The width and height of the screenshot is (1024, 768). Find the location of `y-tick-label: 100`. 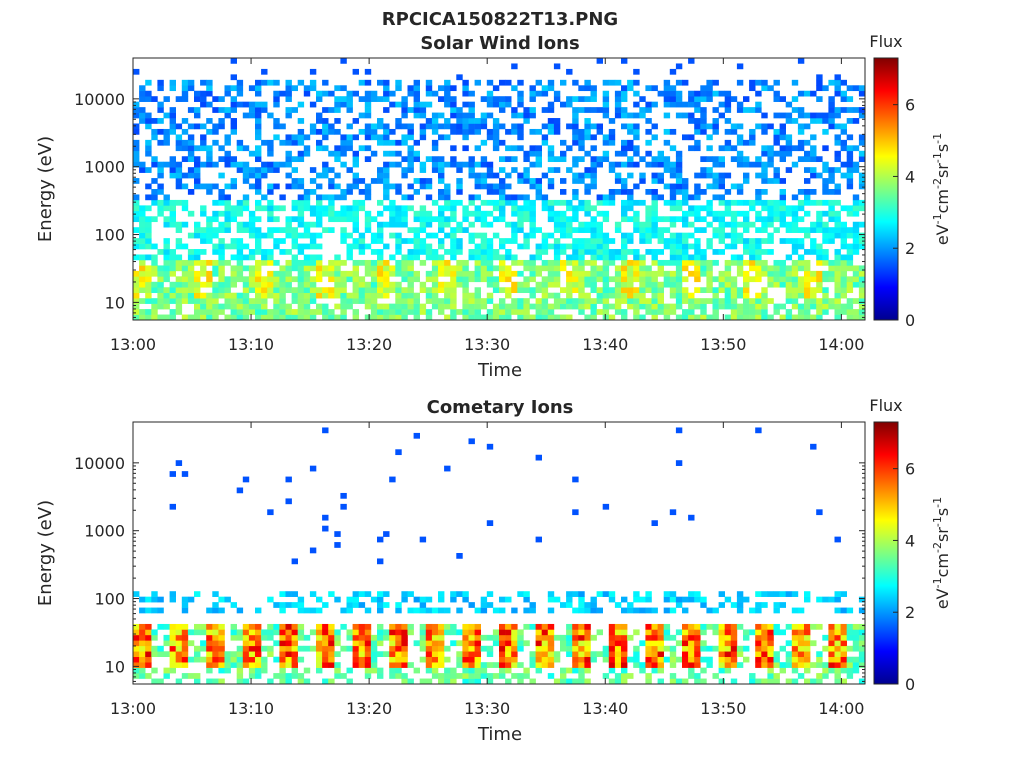

y-tick-label: 100 is located at coordinates (109, 599).